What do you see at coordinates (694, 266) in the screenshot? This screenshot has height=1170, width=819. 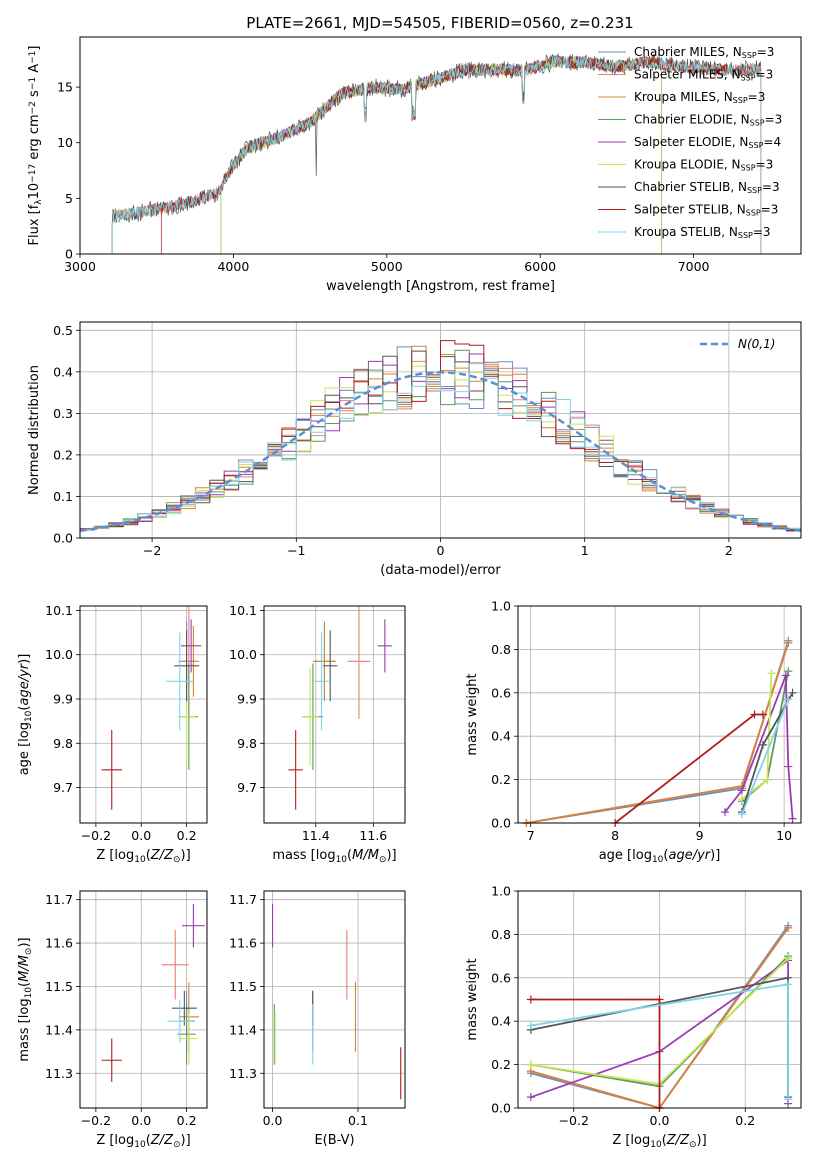 I see `x-tick-label: 7000` at bounding box center [694, 266].